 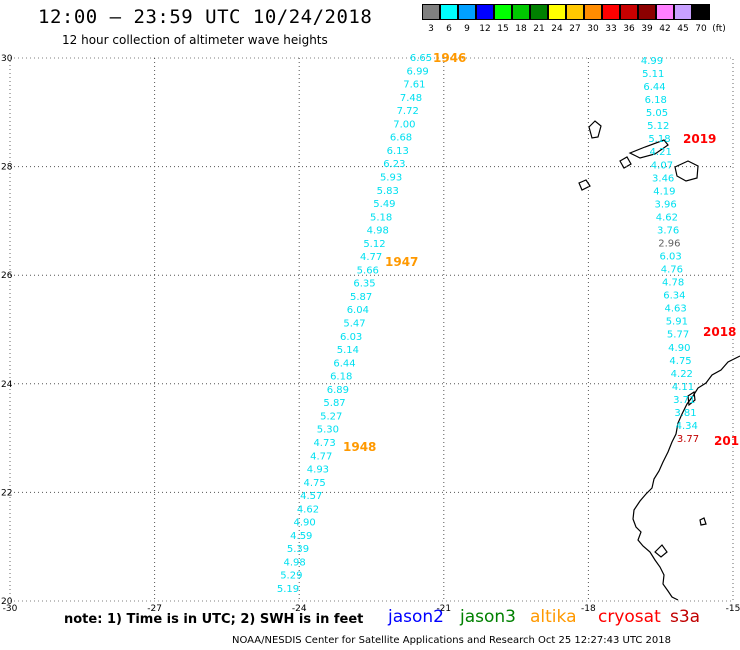 I want to click on satellite-legend-s3a: s3a, so click(x=685, y=617).